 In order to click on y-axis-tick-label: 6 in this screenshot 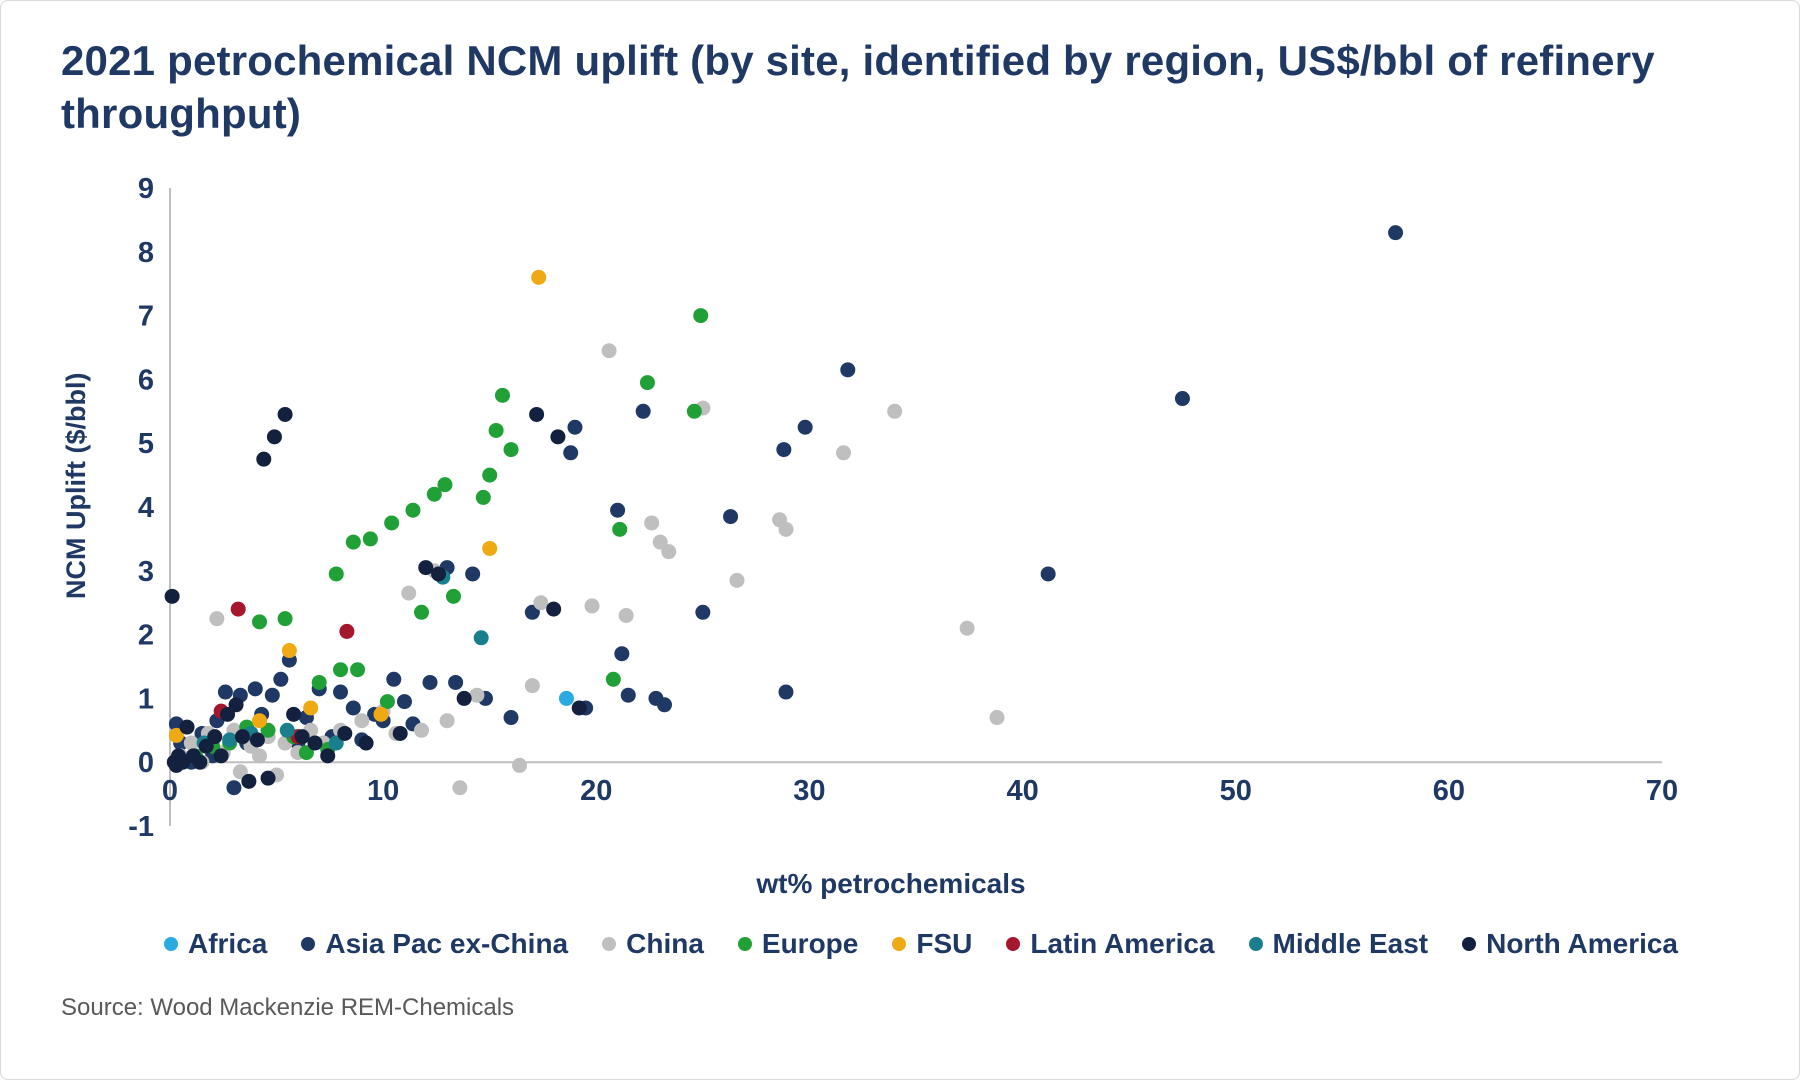, I will do `click(146, 380)`.